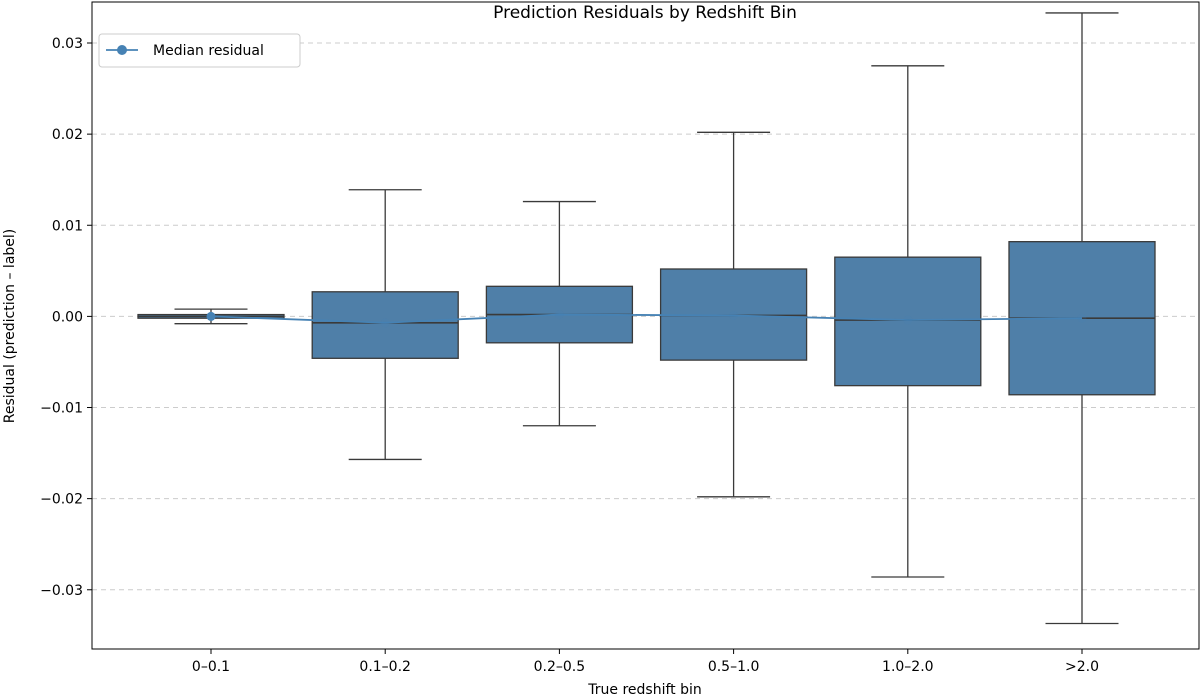 The width and height of the screenshot is (1200, 699). I want to click on y-axis: −0.03 −0.02 −0.01 0.00 0.01 0.02 0.03, so click(66, 317).